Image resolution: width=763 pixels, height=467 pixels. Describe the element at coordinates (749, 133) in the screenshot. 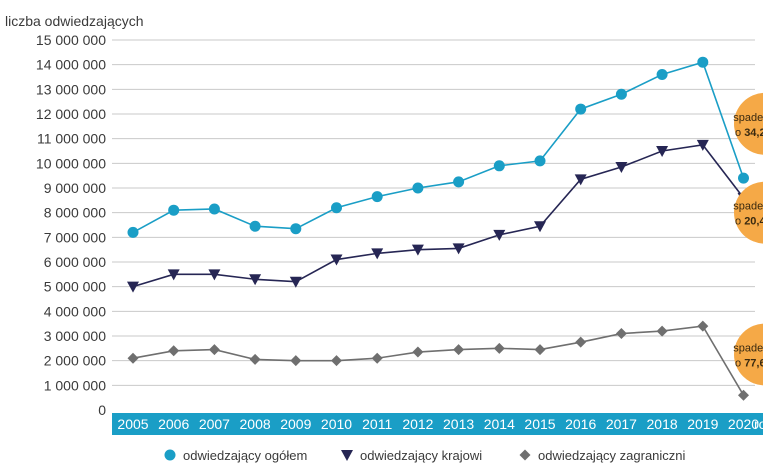

I see `annotation-value: o 34,2%` at that location.